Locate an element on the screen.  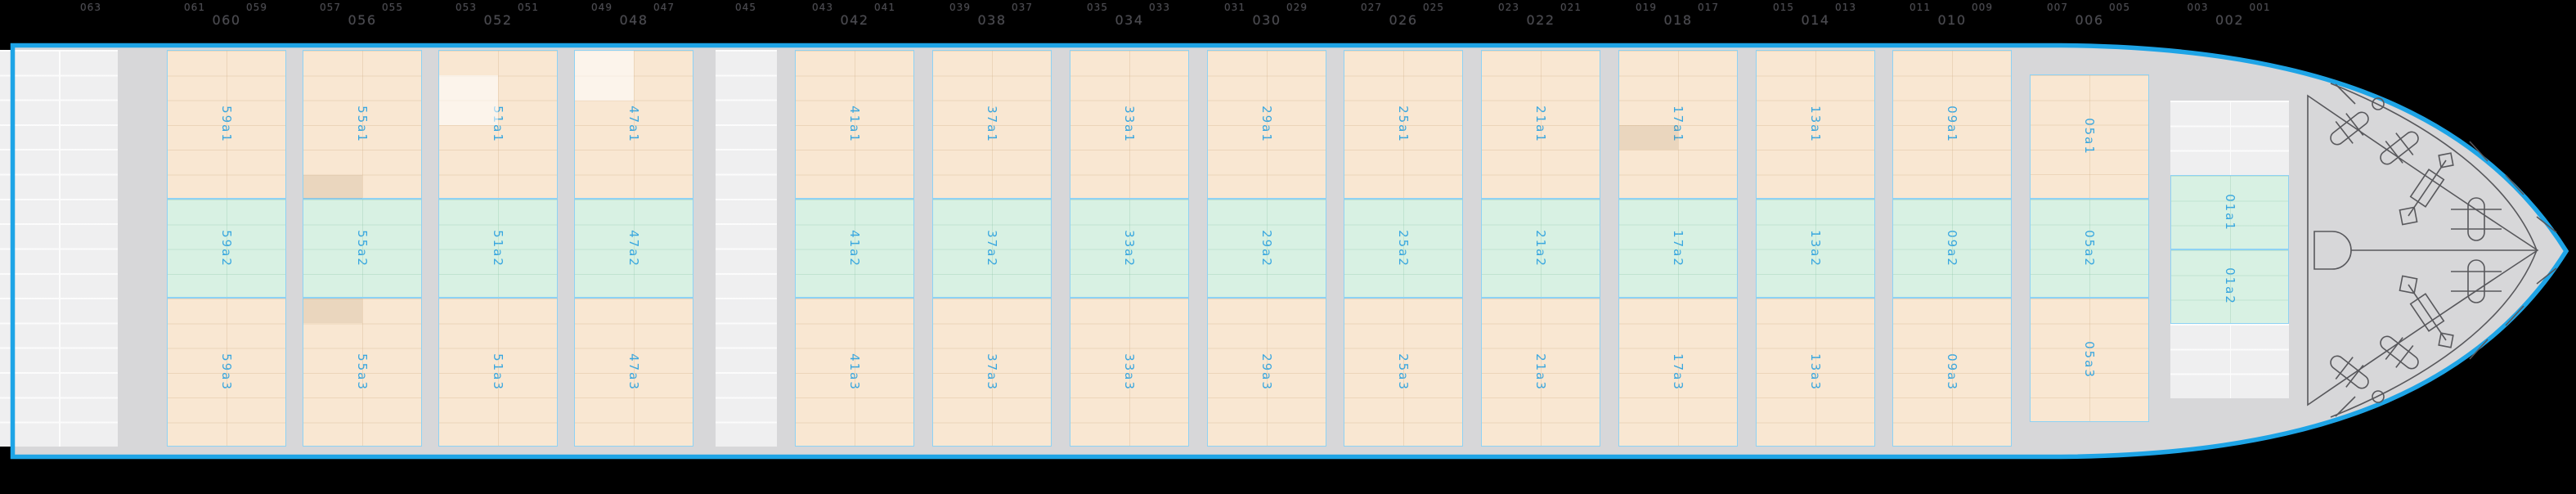
bay-number-odd: 023 is located at coordinates (1508, 7).